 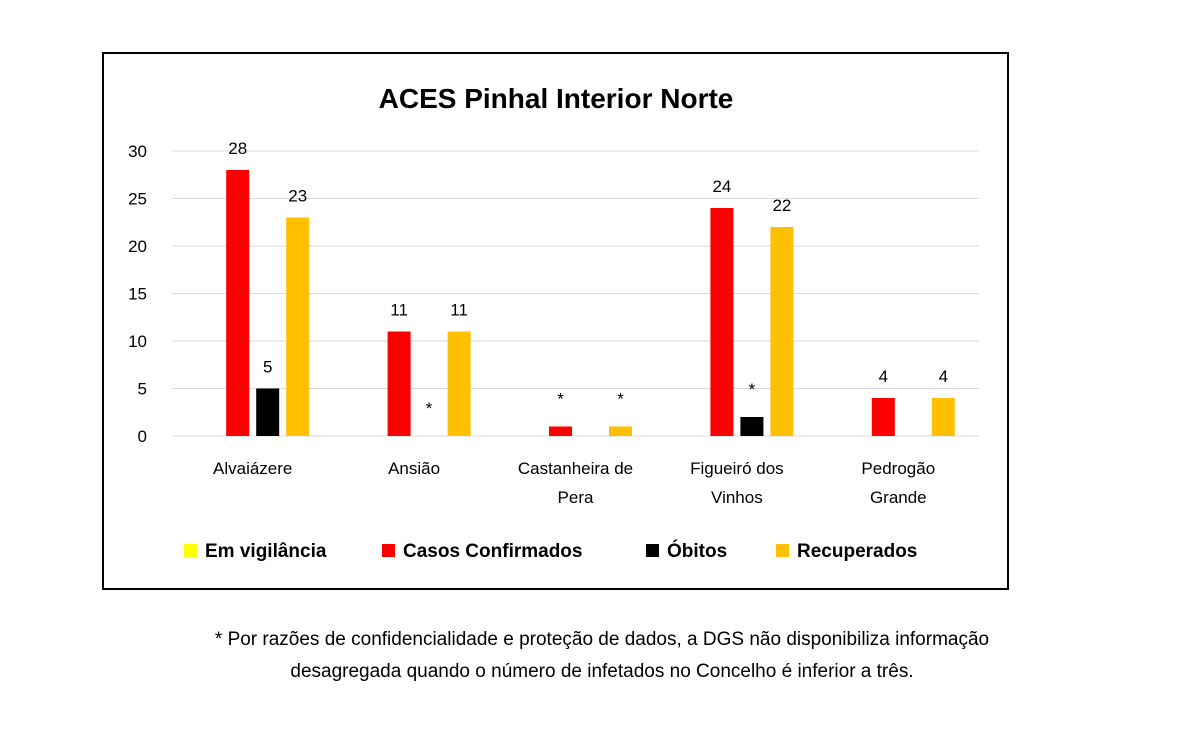 What do you see at coordinates (697, 551) in the screenshot?
I see `legend-entry: Óbitos` at bounding box center [697, 551].